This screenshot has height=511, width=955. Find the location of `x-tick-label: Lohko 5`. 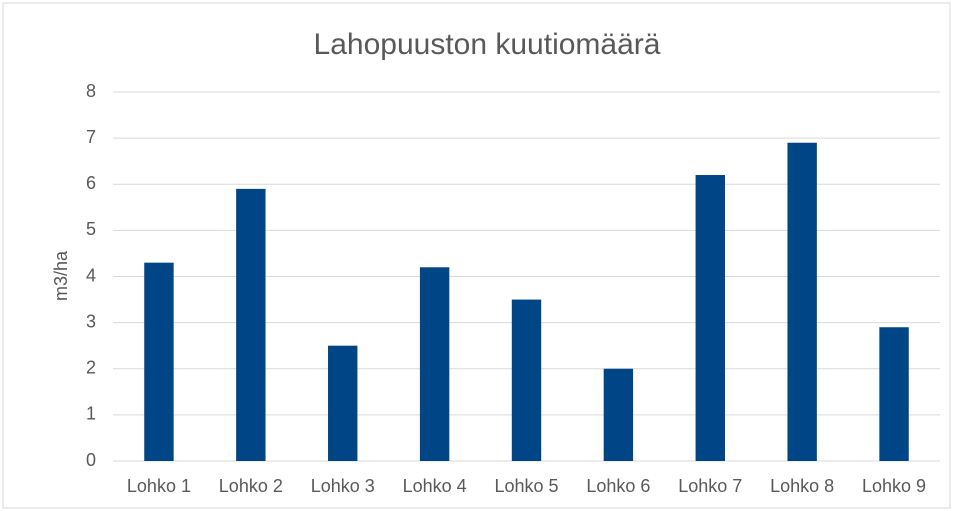

x-tick-label: Lohko 5 is located at coordinates (526, 486).